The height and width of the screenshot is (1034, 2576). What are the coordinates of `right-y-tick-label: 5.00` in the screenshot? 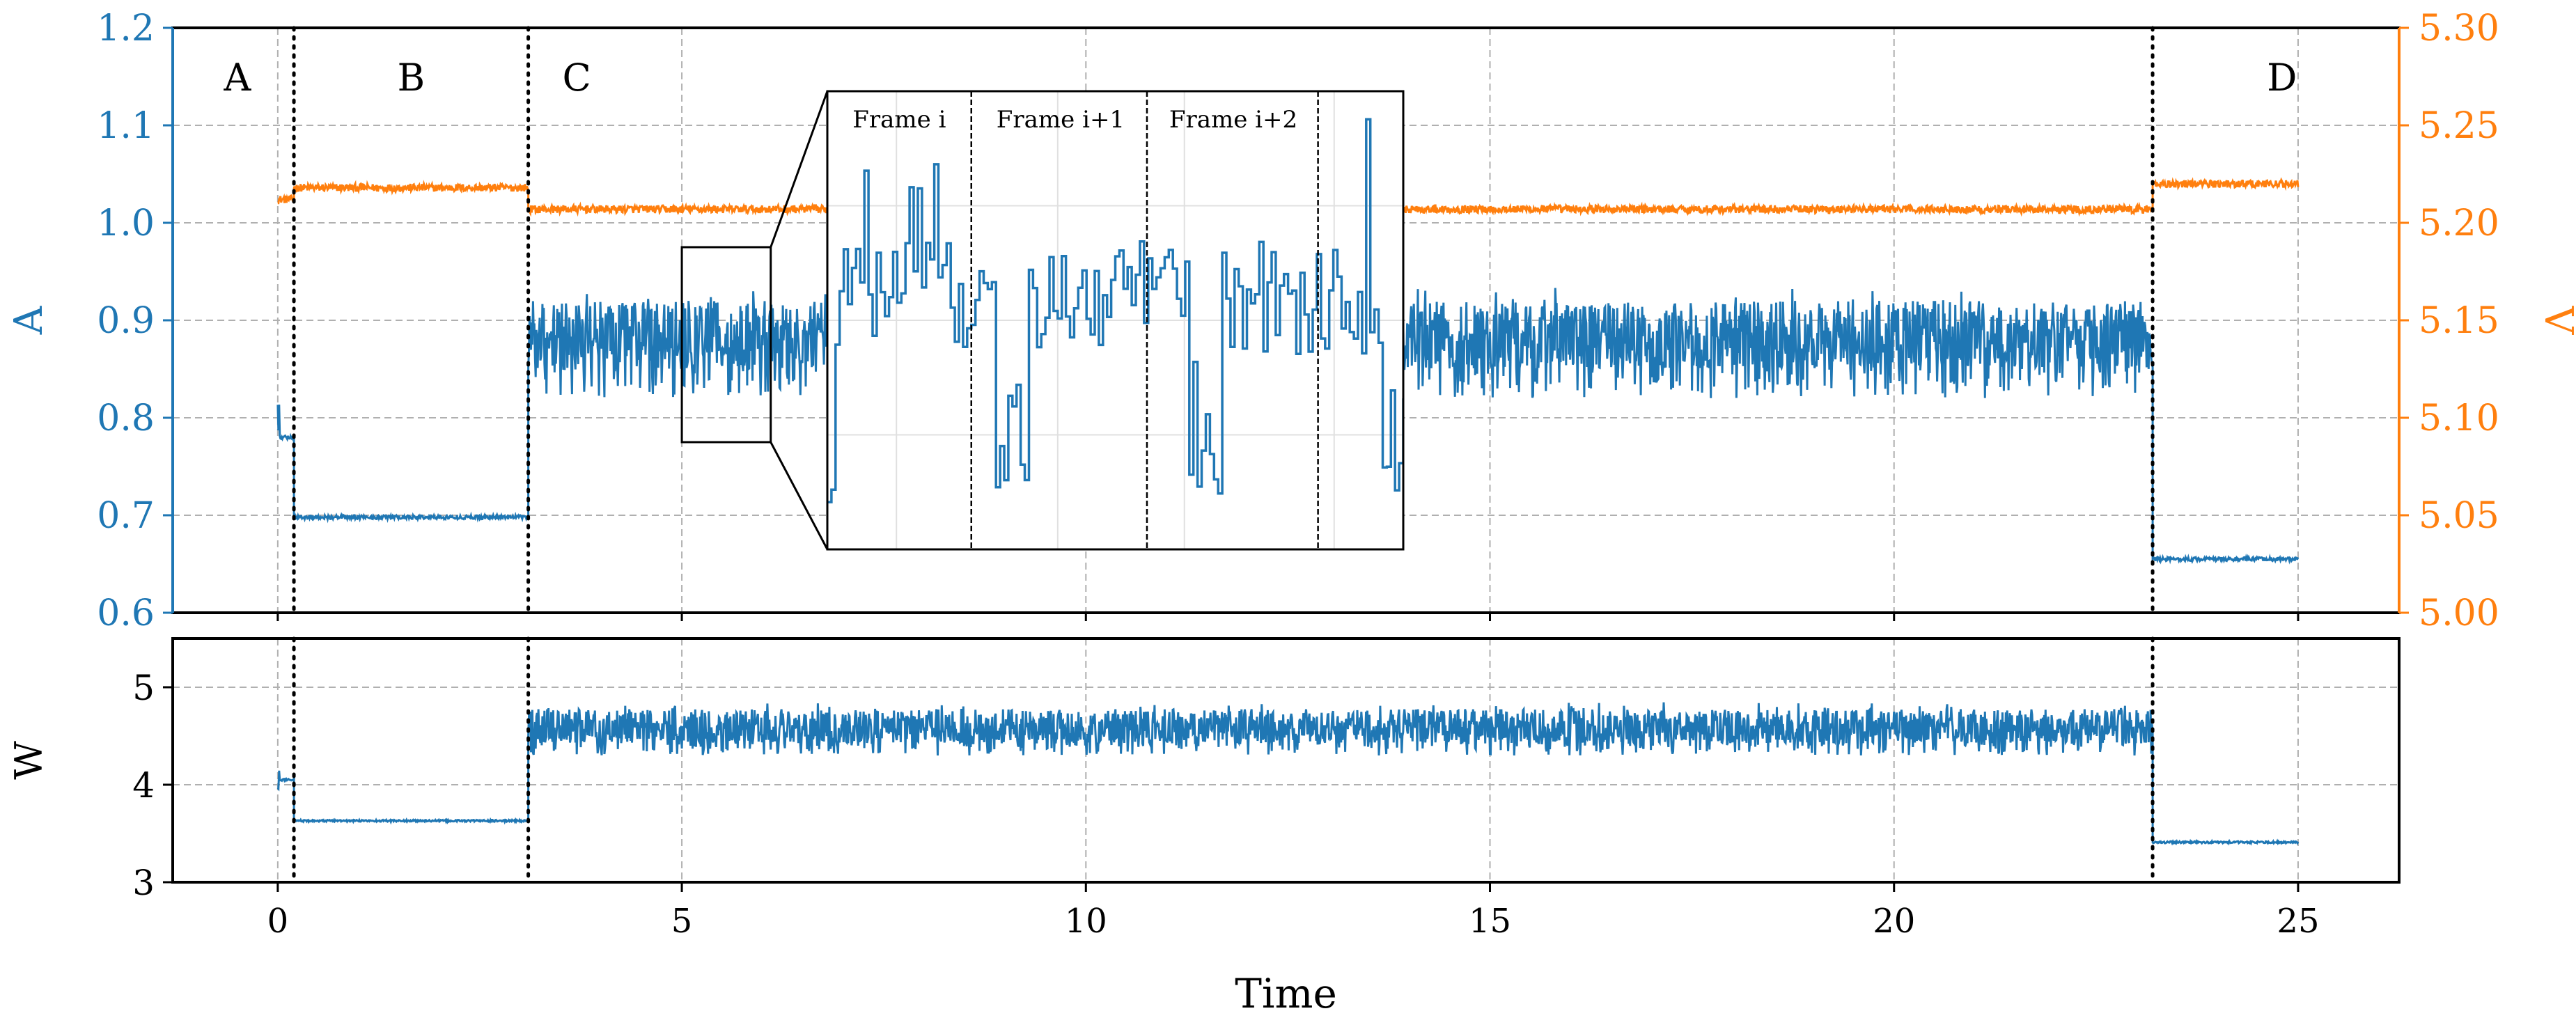 It's located at (2459, 613).